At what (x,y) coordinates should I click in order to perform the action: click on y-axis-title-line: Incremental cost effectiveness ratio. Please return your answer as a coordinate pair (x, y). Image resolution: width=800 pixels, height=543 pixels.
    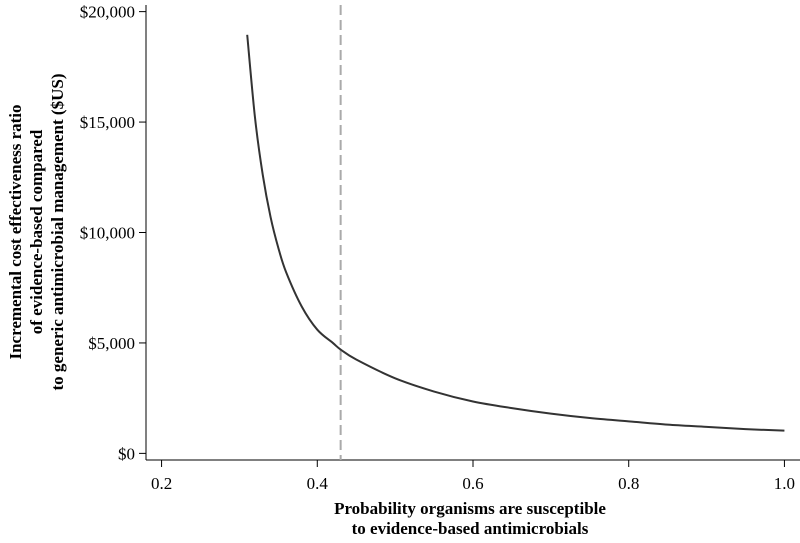
    Looking at the image, I should click on (15, 231).